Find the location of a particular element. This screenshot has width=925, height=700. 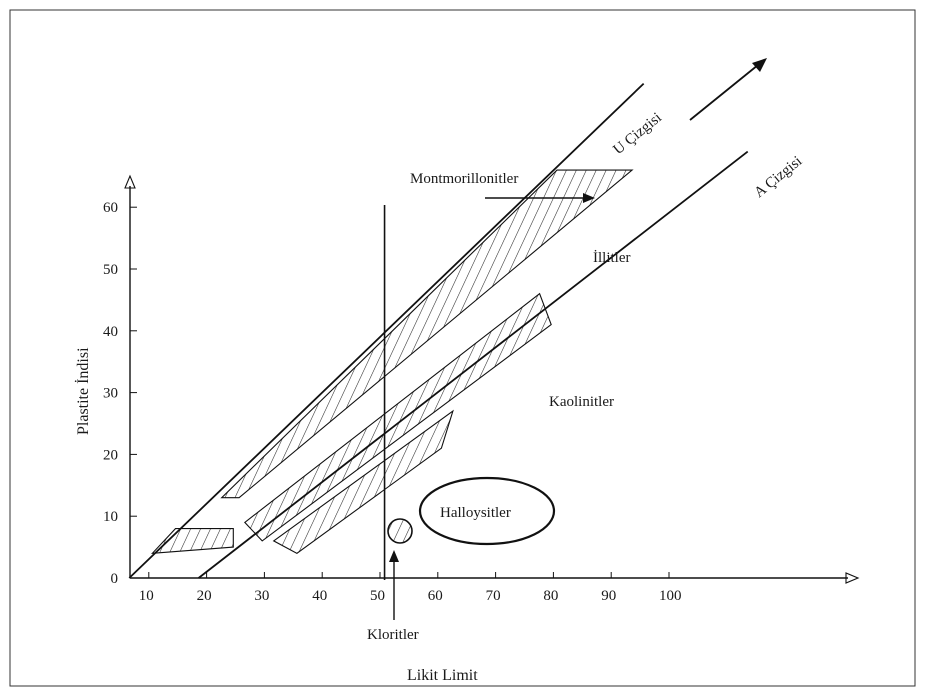

x-tick-label: 10 is located at coordinates (146, 596).